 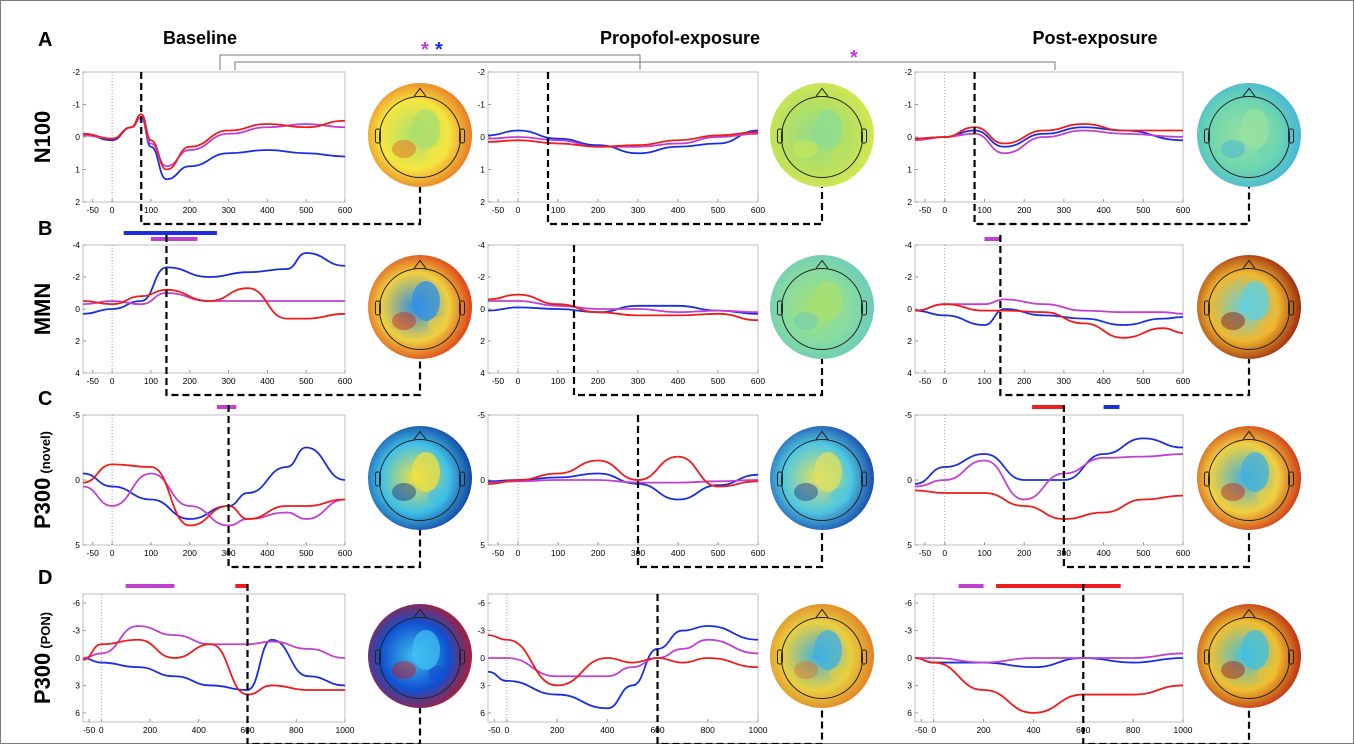 I want to click on series-line-blue, so click(x=623, y=667).